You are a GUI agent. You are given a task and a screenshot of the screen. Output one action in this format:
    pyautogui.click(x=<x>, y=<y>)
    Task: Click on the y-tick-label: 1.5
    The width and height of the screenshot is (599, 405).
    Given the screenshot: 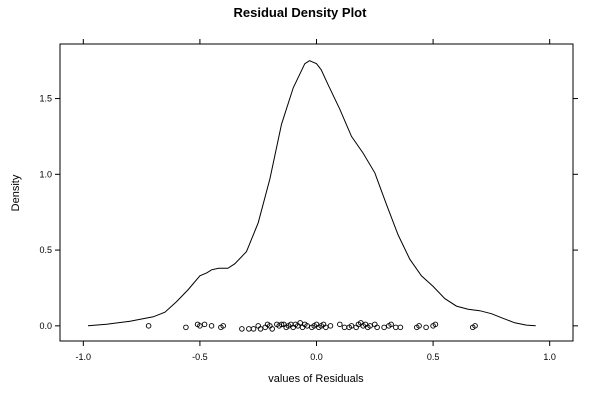 What is the action you would take?
    pyautogui.click(x=45, y=99)
    